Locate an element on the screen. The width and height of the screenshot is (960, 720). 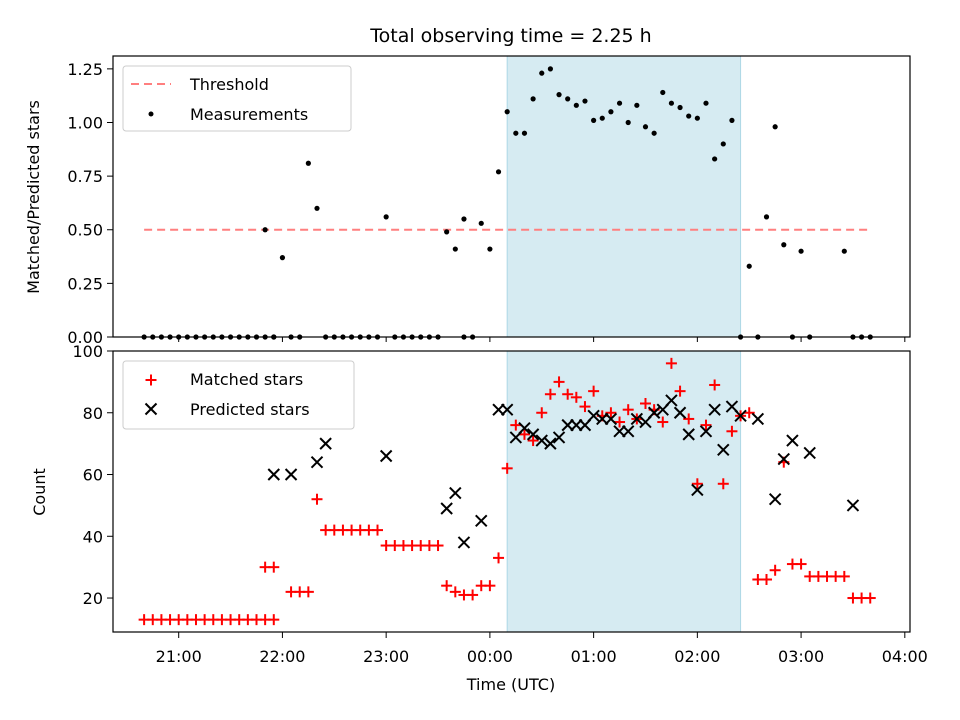
y-tick-label: 60 is located at coordinates (93, 475).